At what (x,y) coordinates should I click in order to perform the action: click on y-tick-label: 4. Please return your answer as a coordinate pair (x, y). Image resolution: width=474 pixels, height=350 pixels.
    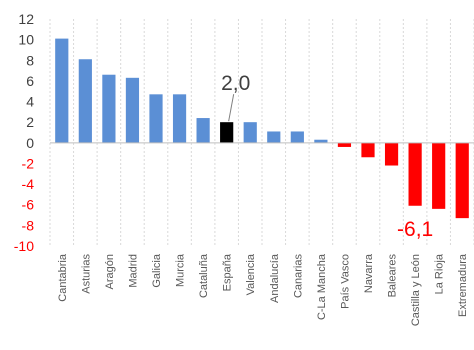
    Looking at the image, I should click on (30, 102).